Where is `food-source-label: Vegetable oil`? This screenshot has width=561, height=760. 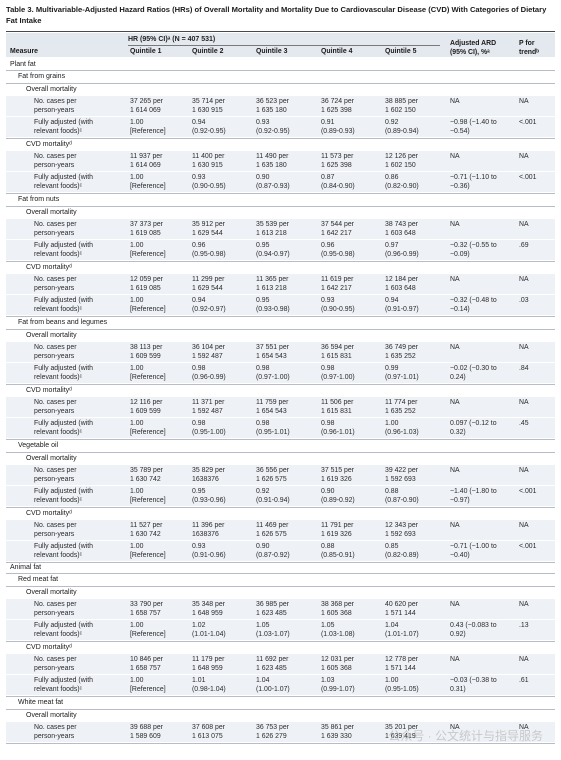
food-source-label: Vegetable oil is located at coordinates (38, 445).